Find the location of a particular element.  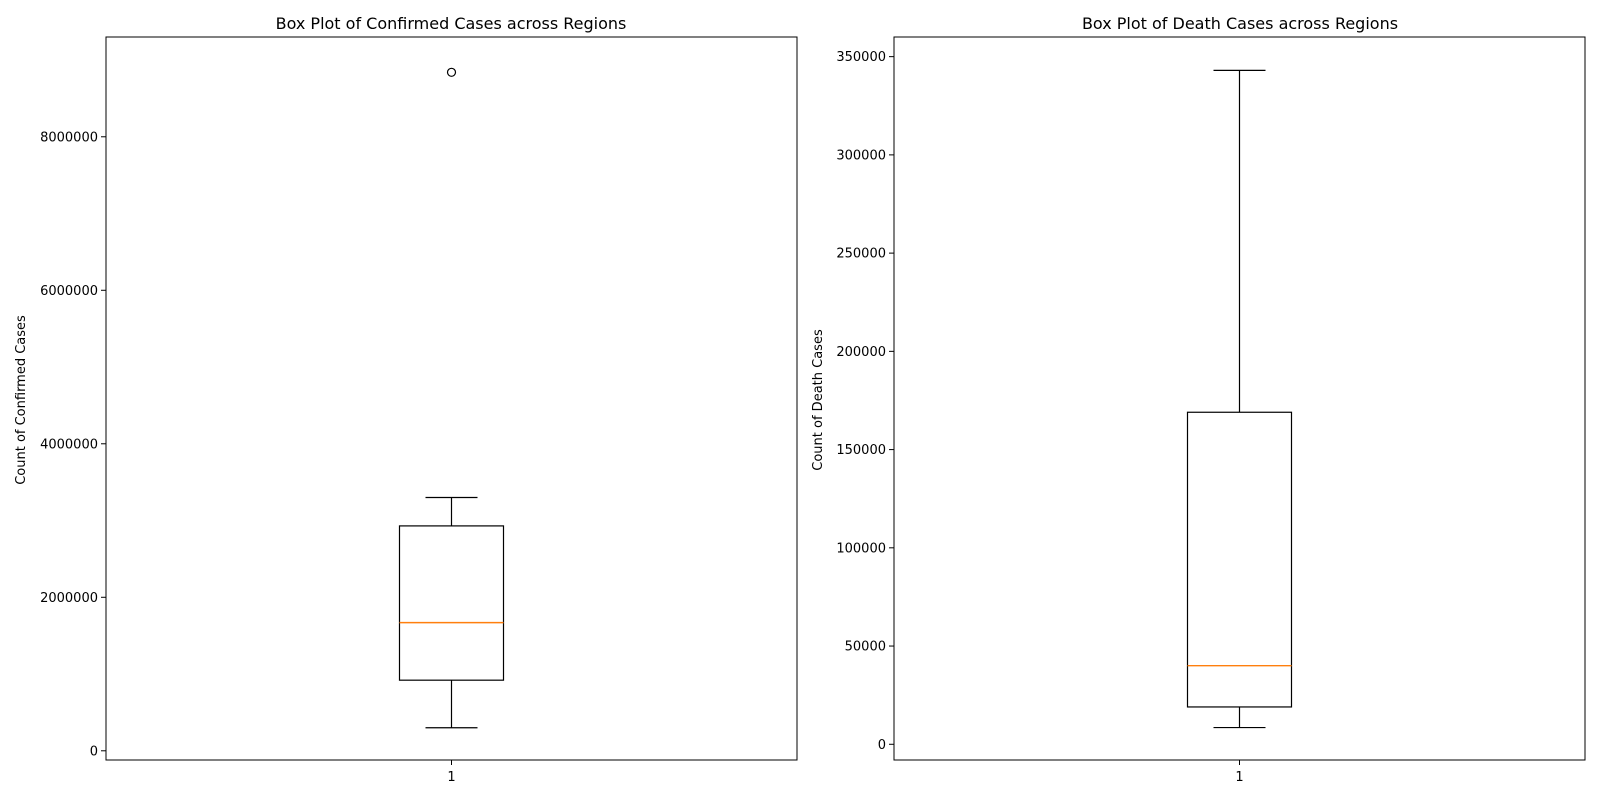

y-tick-label: 50000 is located at coordinates (865, 647).